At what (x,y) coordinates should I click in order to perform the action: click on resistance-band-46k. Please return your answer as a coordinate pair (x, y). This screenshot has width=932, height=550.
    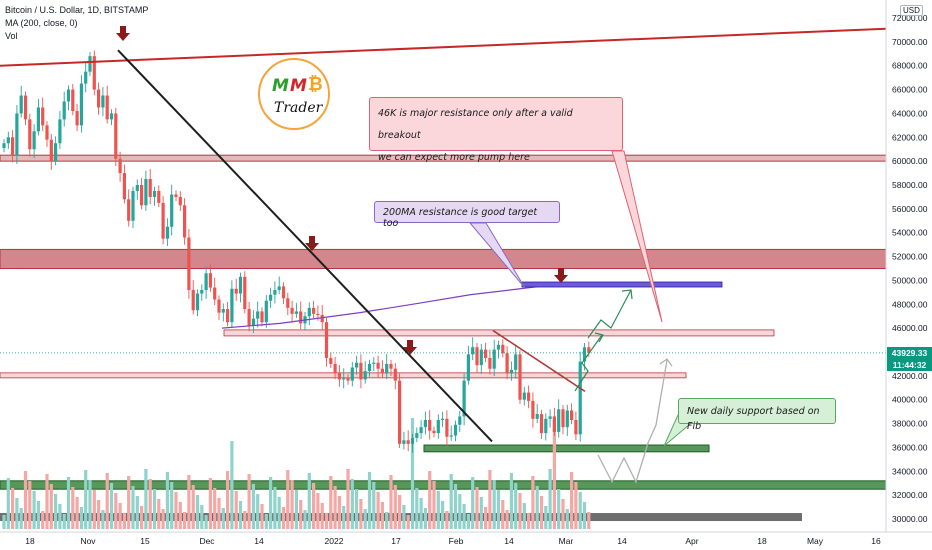
    Looking at the image, I should click on (499, 333).